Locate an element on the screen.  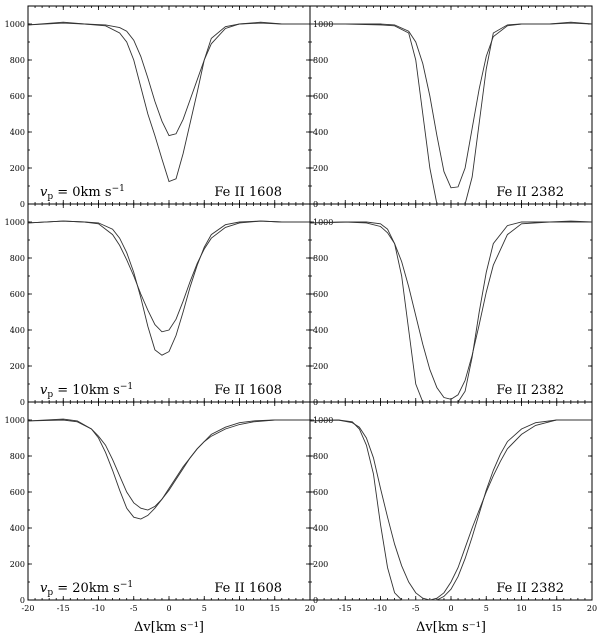
velocity-label: vp = 20km s−1 is located at coordinates (86, 589).